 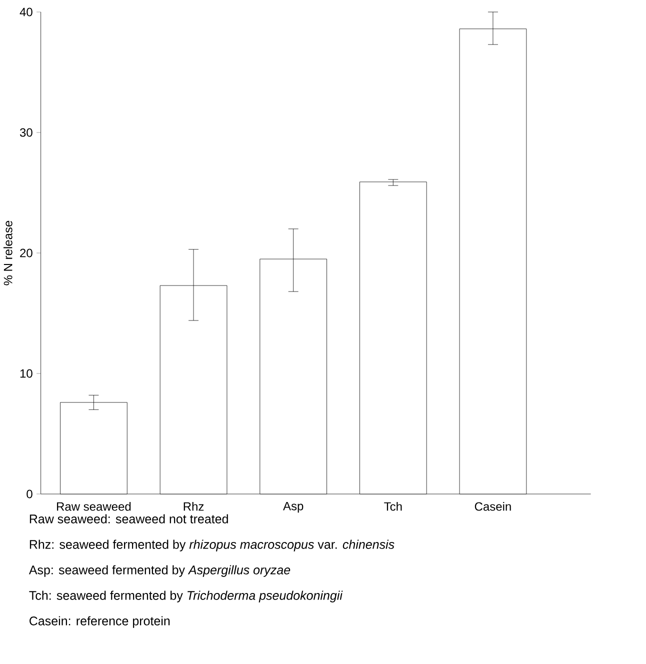 I want to click on y-tick-label: 0, so click(x=29, y=494).